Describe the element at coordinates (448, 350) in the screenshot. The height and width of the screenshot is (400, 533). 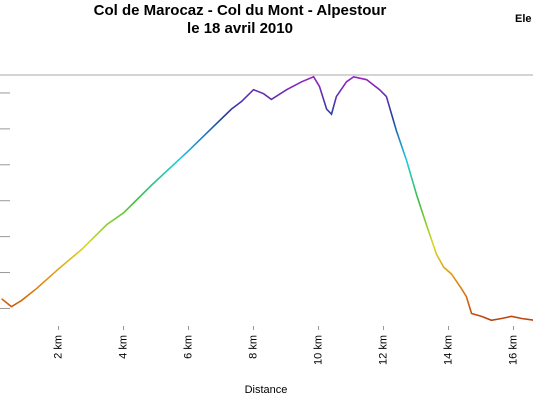
I see `x-tick-label: 14 km` at that location.